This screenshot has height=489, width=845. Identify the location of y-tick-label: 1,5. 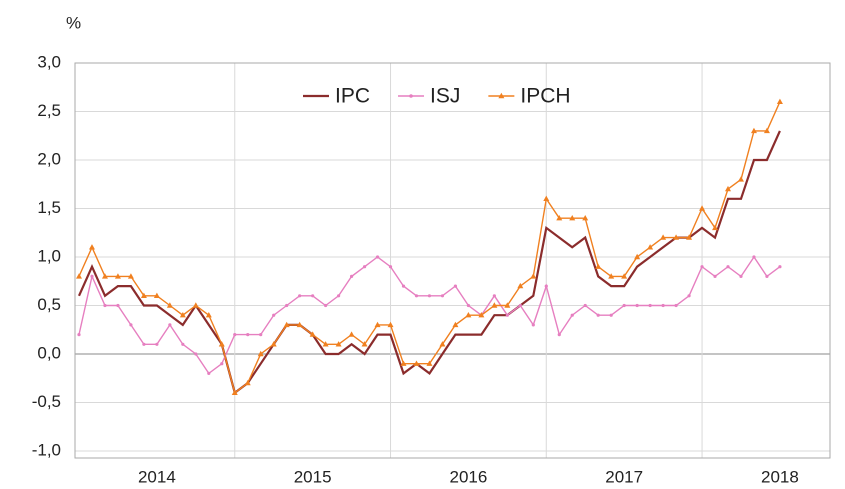
(49, 207).